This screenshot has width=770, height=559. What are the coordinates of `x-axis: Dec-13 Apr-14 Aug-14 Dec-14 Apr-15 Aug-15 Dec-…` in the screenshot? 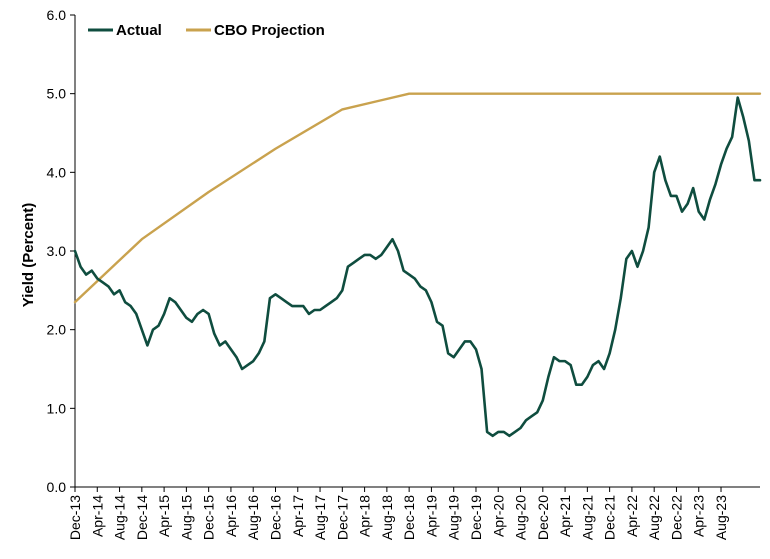 It's located at (413, 513).